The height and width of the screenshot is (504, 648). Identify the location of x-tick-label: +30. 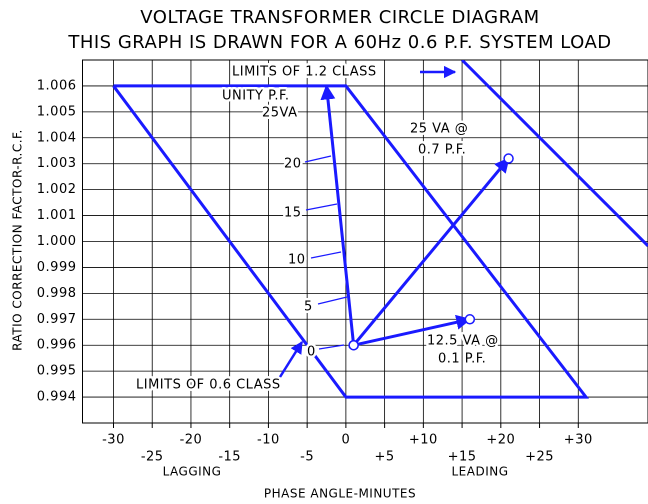
(578, 440).